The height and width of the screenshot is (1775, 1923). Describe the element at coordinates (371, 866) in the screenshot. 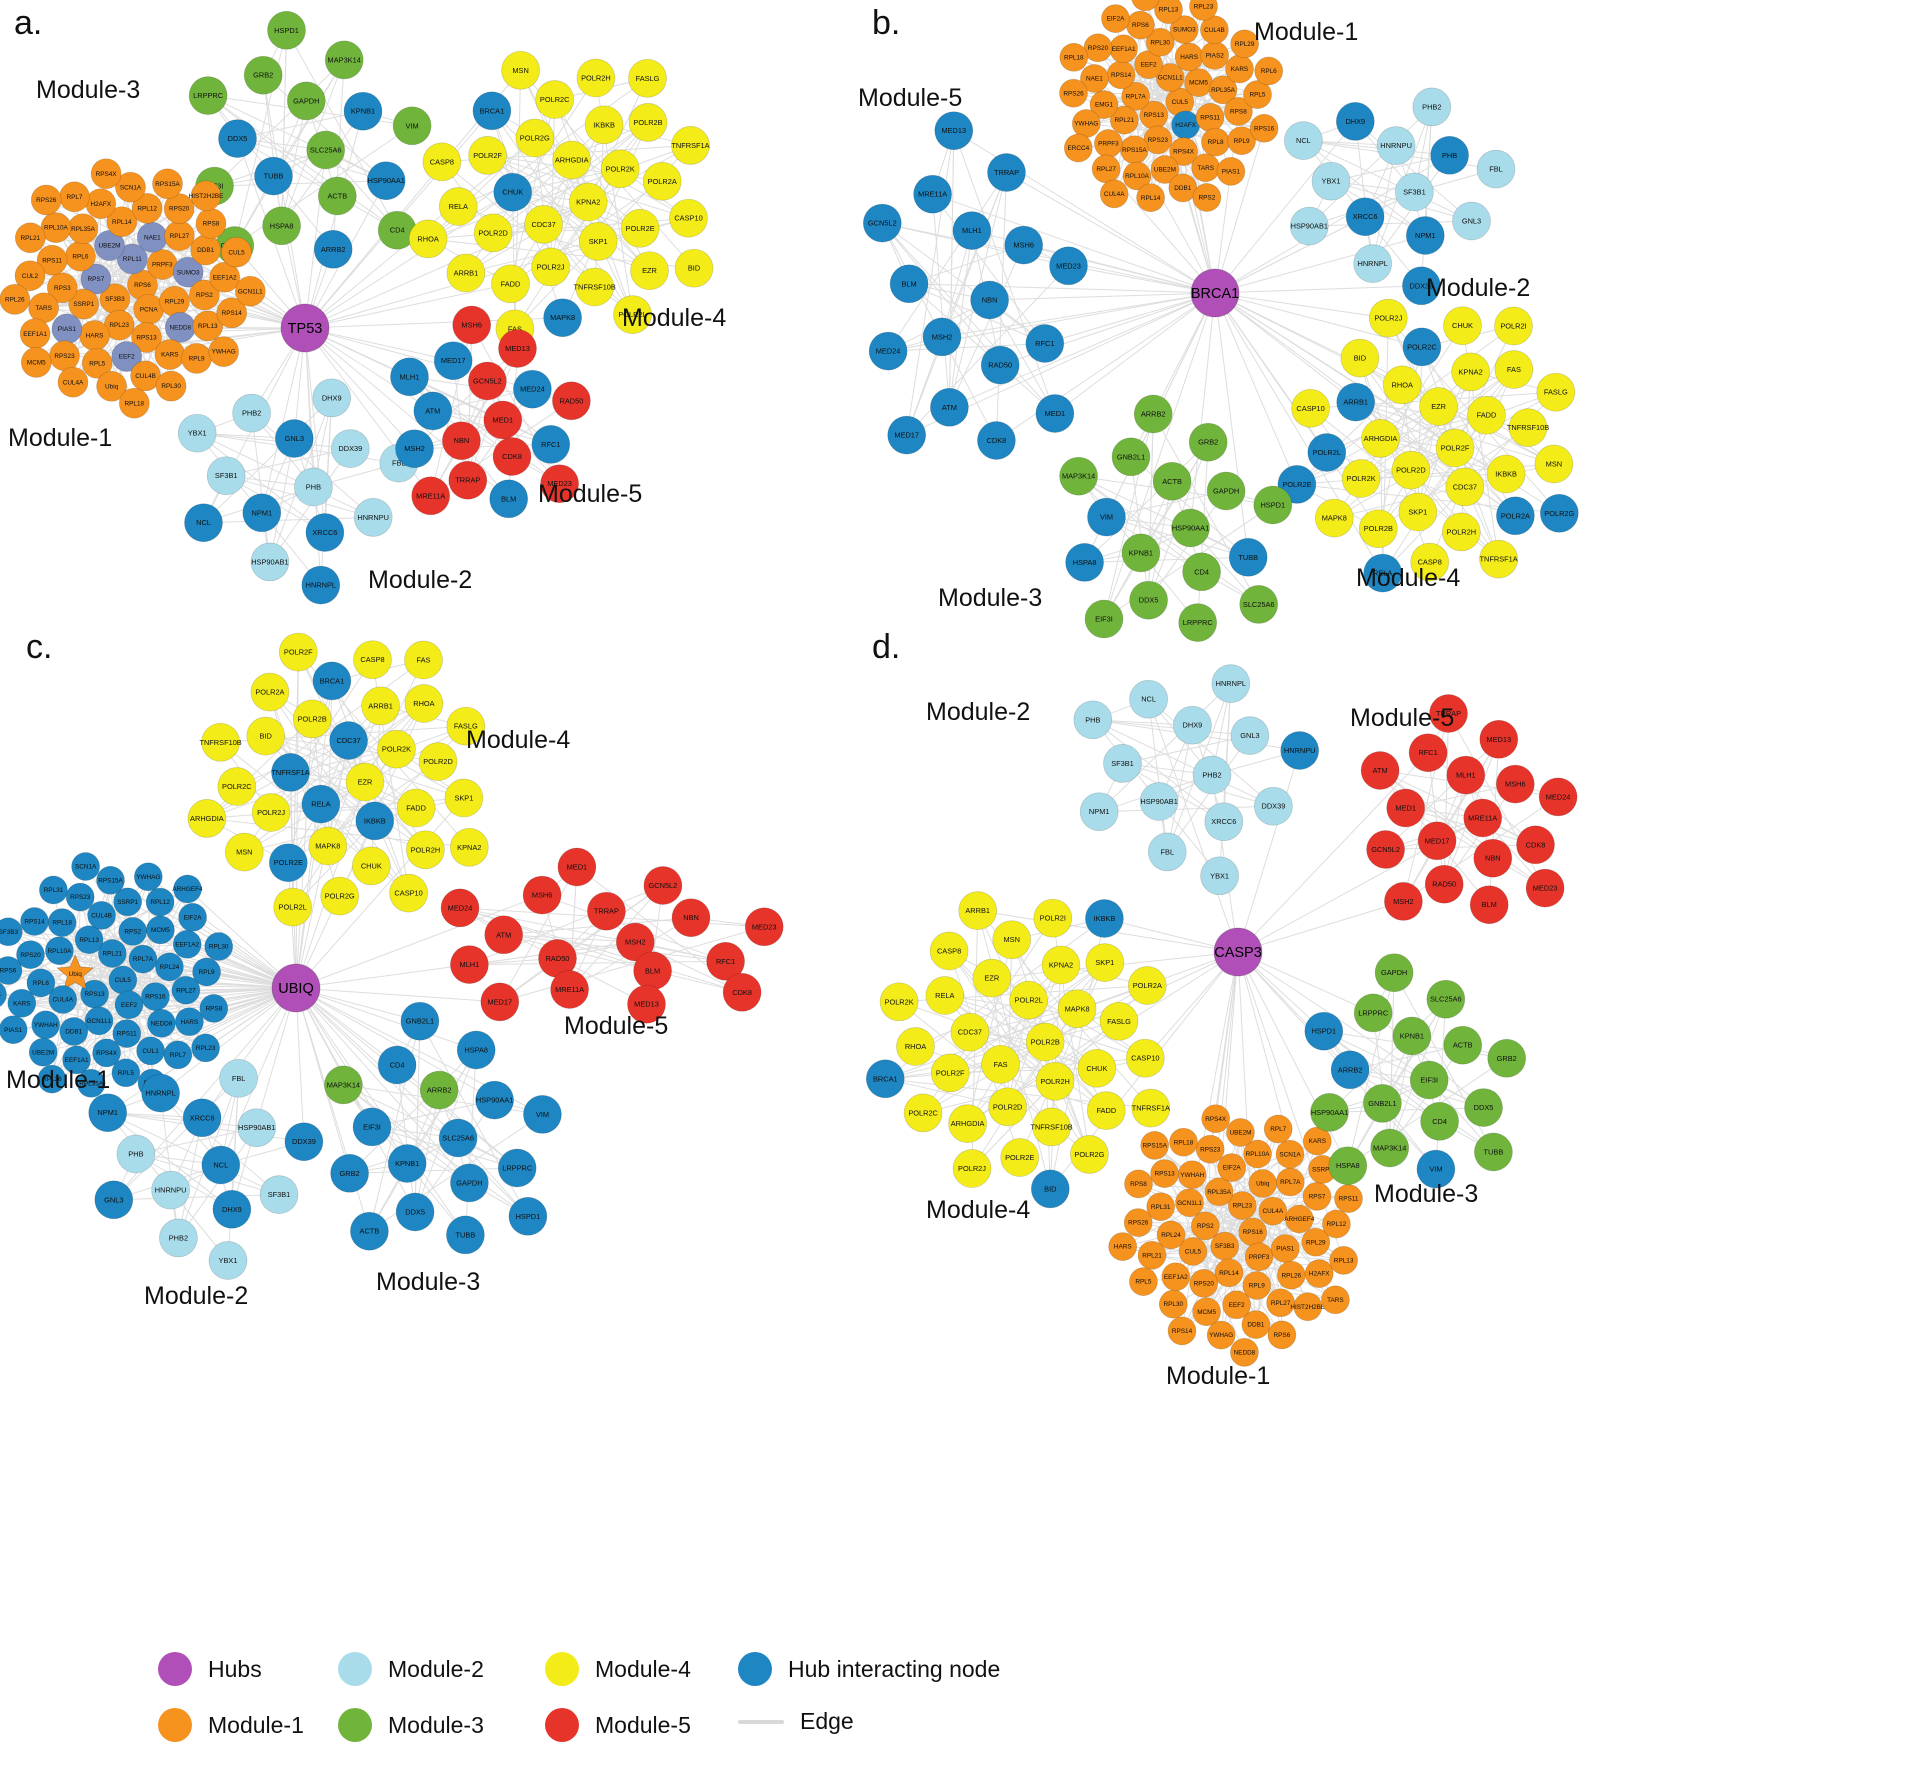

I see `gene-node: CHUK` at that location.